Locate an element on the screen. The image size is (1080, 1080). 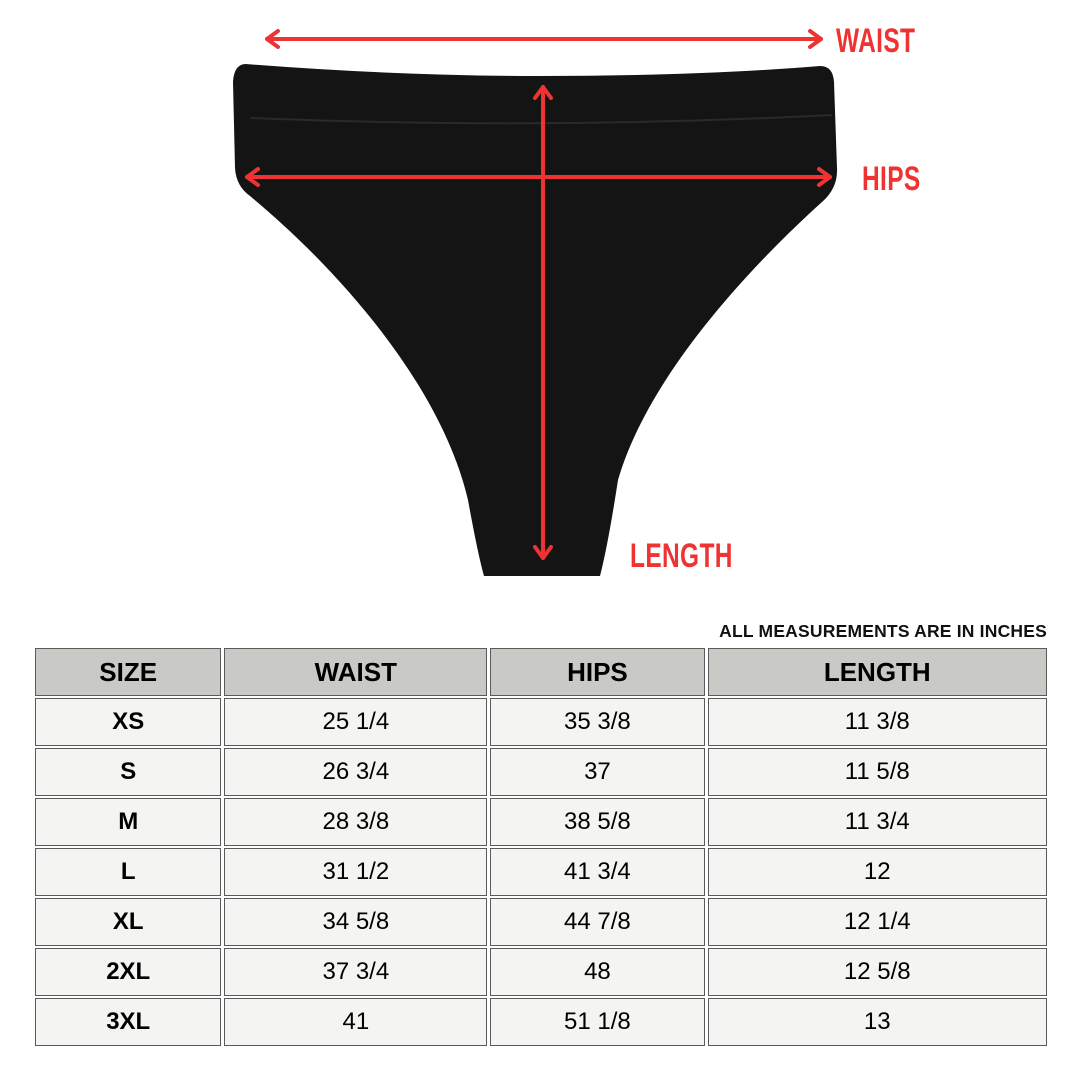
cell-size: XS is located at coordinates (128, 722).